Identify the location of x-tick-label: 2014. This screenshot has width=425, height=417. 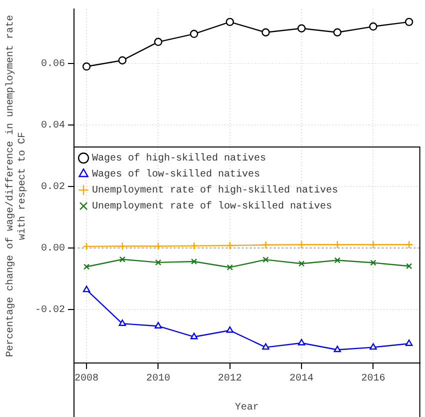
(302, 379).